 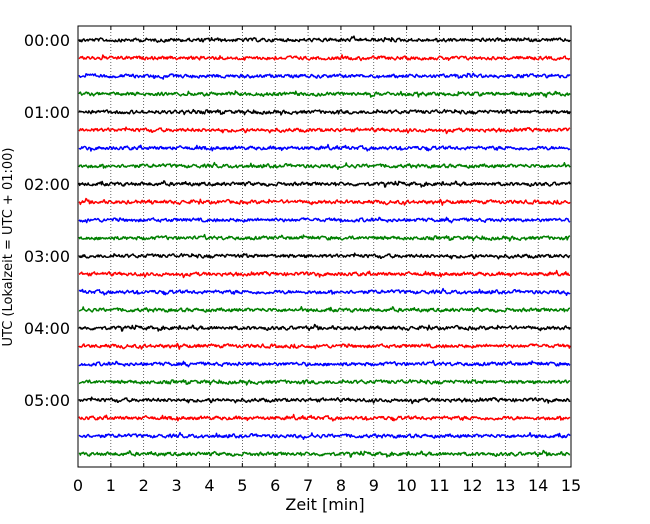 What do you see at coordinates (341, 485) in the screenshot?
I see `x-tick-label: 8` at bounding box center [341, 485].